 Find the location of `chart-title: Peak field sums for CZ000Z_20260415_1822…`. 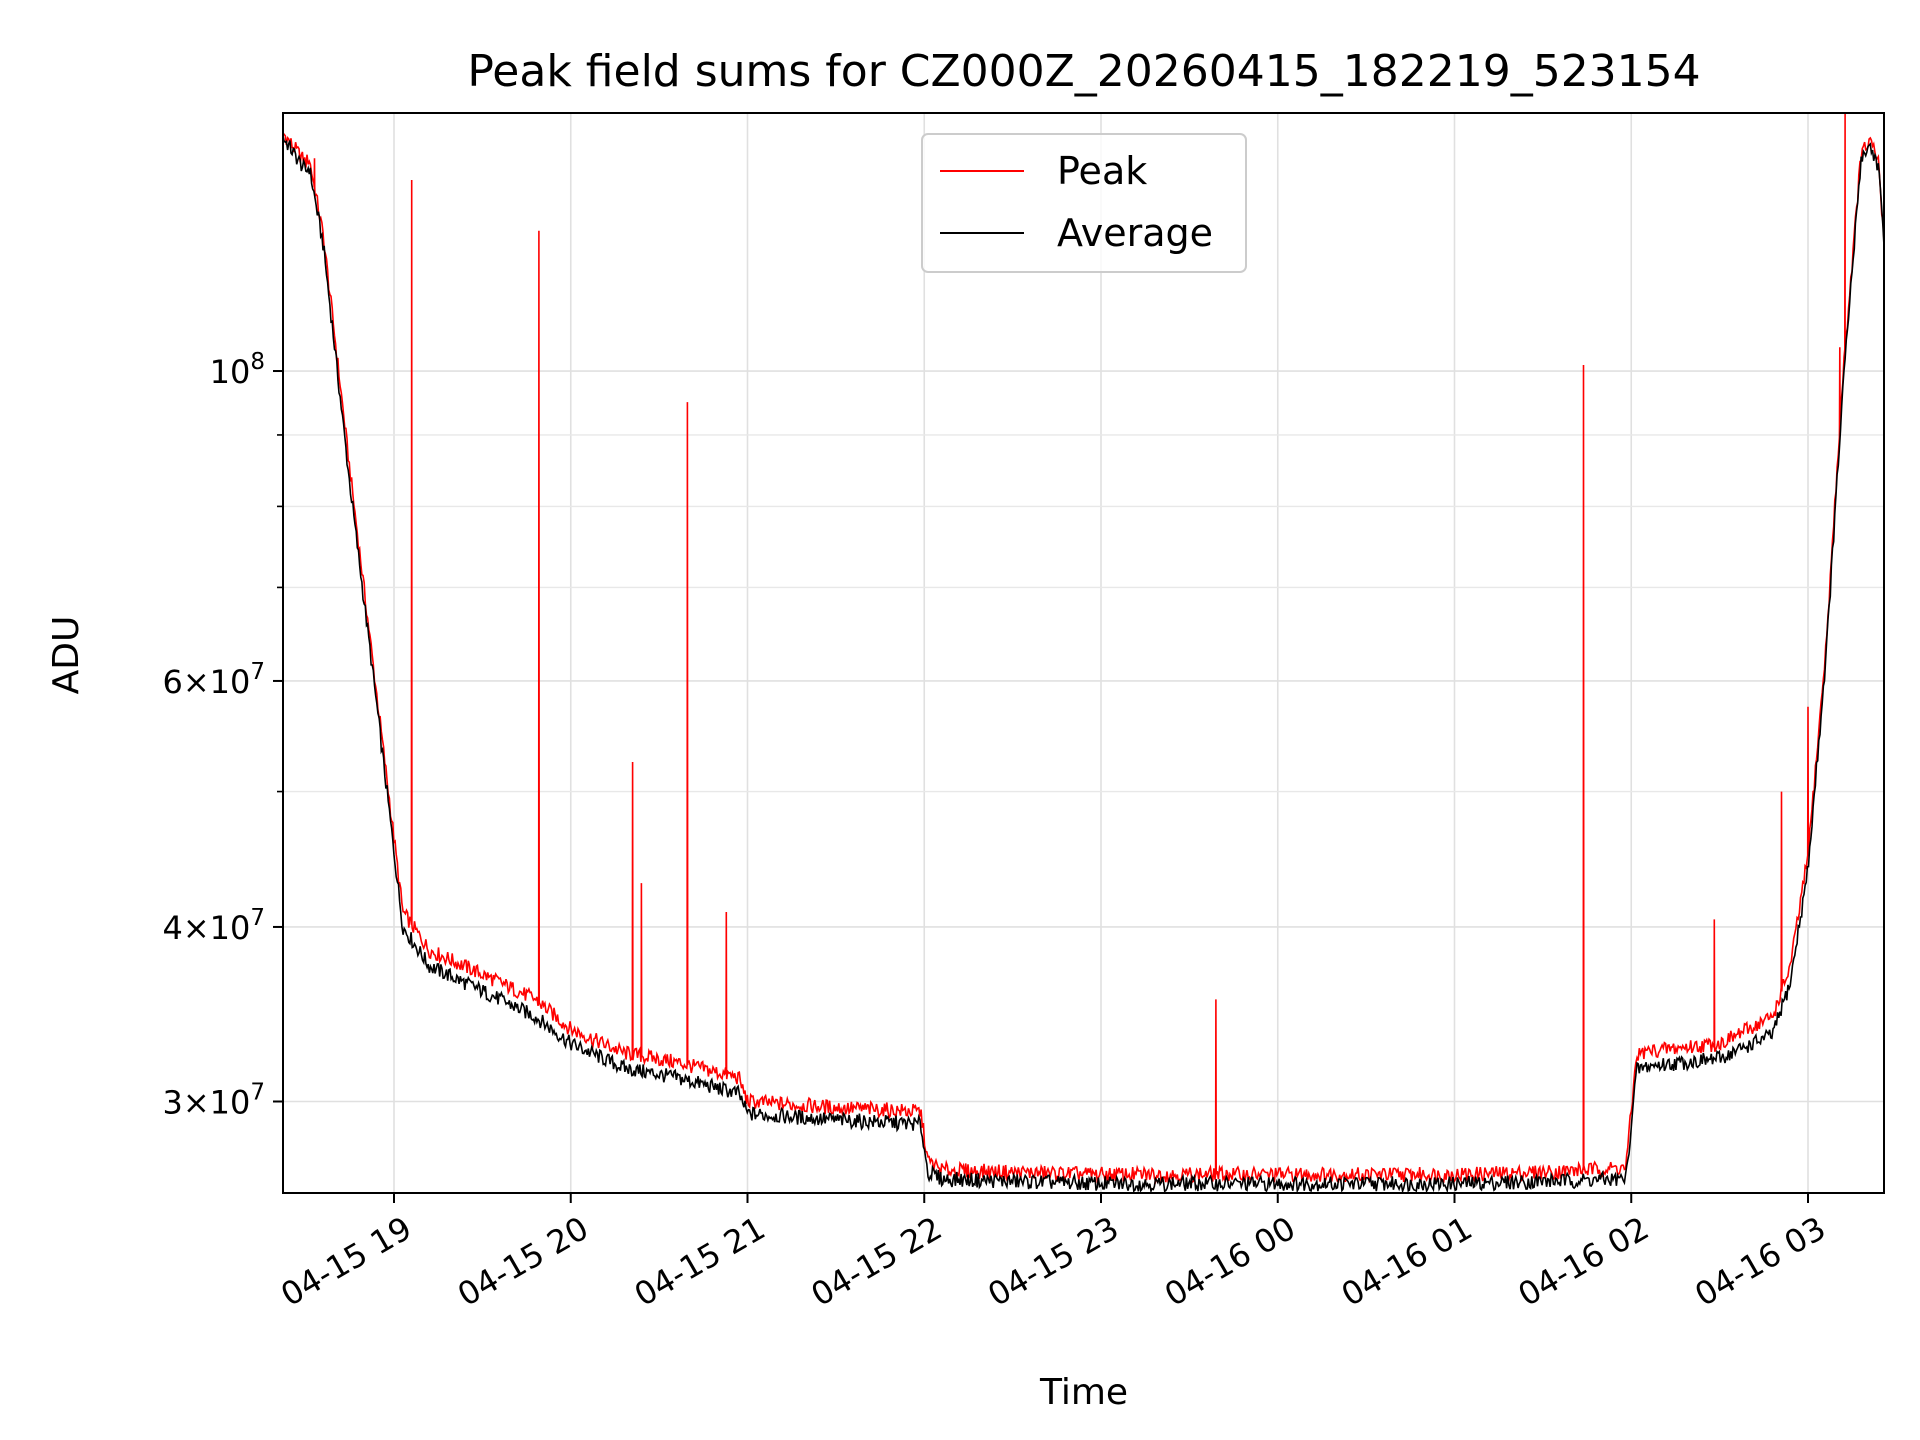

chart-title: Peak field sums for CZ000Z_20260415_1822… is located at coordinates (1083, 71).